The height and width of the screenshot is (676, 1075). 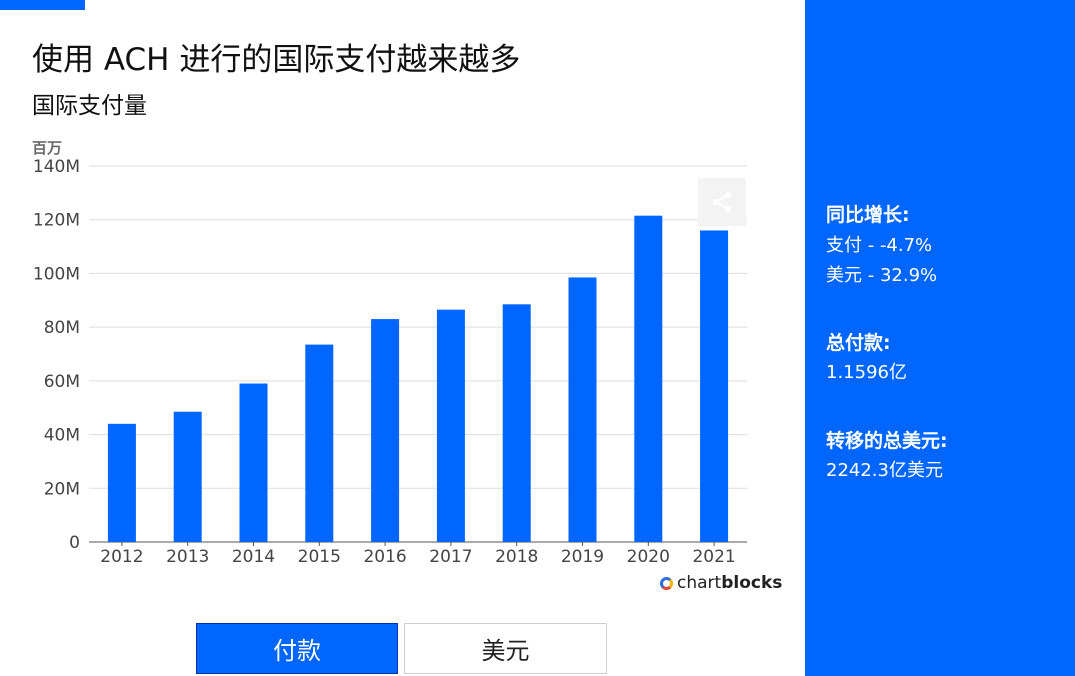 I want to click on x-tick-label: 2018, so click(x=516, y=557).